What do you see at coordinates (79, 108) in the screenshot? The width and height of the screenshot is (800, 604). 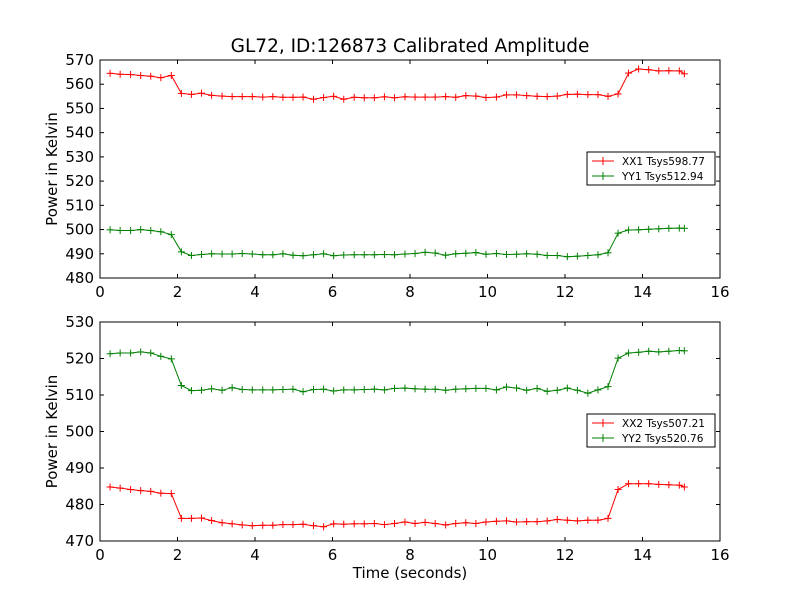 I see `y-tick-label: 550` at bounding box center [79, 108].